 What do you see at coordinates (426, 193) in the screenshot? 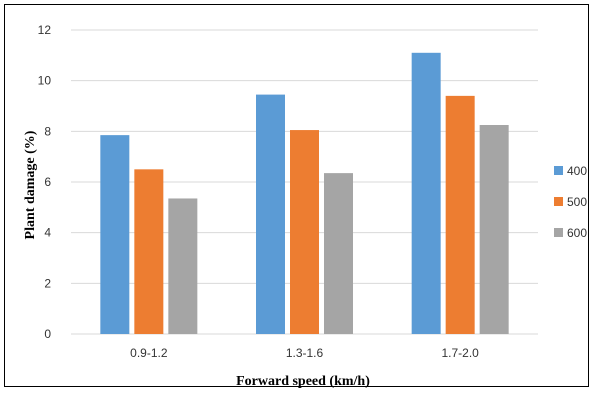
I see `bar-400-1.7-2.0` at bounding box center [426, 193].